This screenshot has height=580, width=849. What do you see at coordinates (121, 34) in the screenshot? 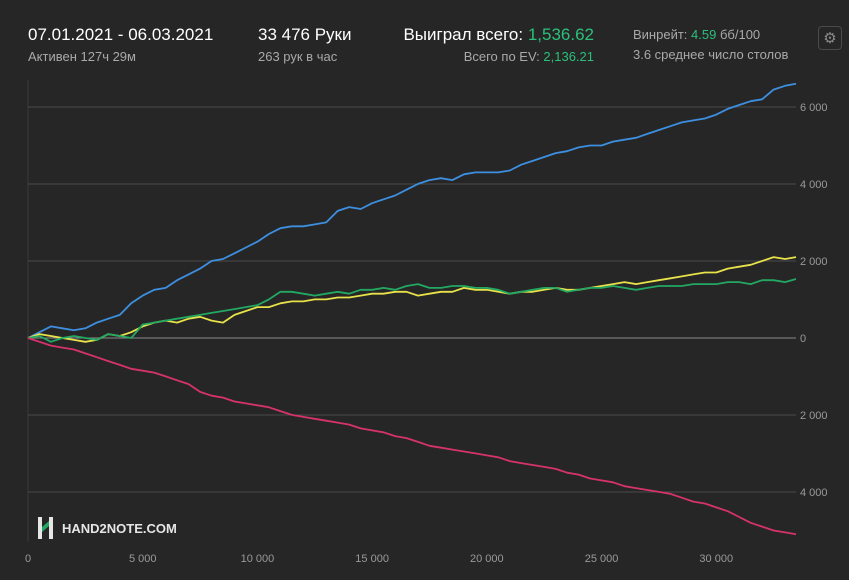
I see `date-range: 07.01.2021 - 06.03.2021` at bounding box center [121, 34].